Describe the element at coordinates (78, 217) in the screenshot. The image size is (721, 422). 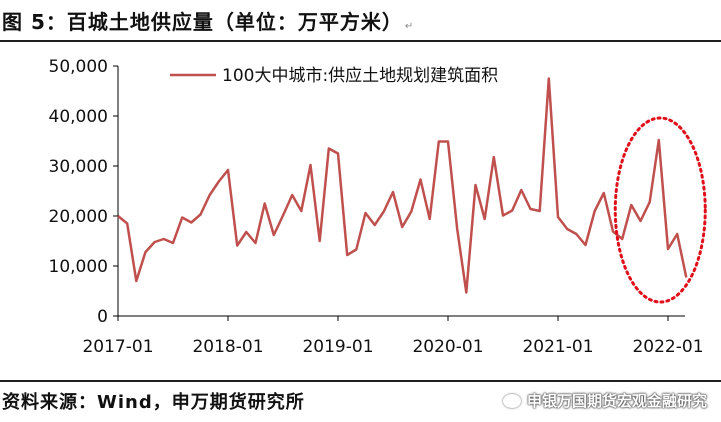
I see `y-tick-label: 20,000` at that location.